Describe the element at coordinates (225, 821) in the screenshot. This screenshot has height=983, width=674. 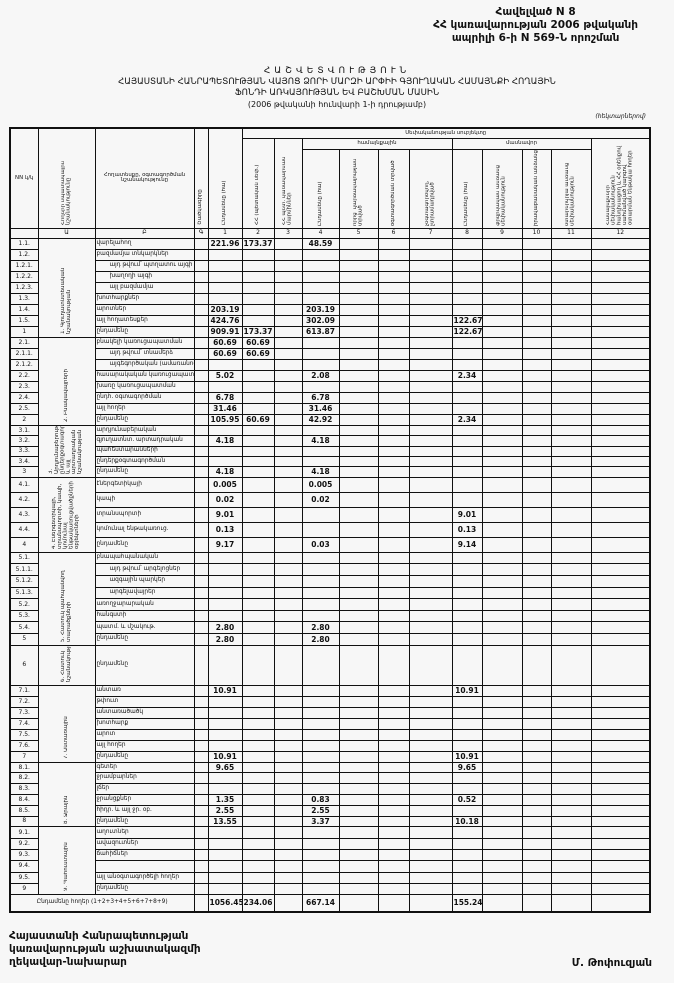
I see `value-col-1: 13.55` at that location.